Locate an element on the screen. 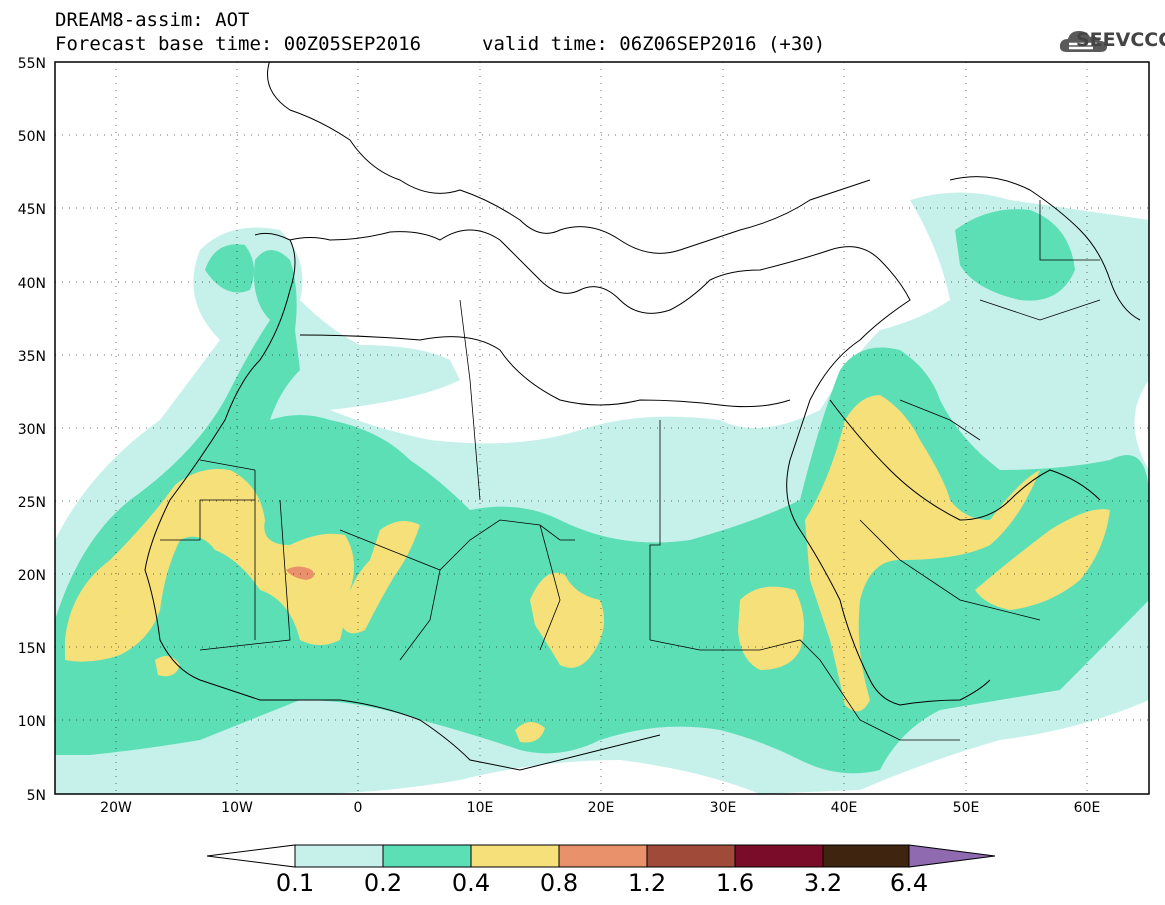  colorbar-label: 0.8 is located at coordinates (559, 883).